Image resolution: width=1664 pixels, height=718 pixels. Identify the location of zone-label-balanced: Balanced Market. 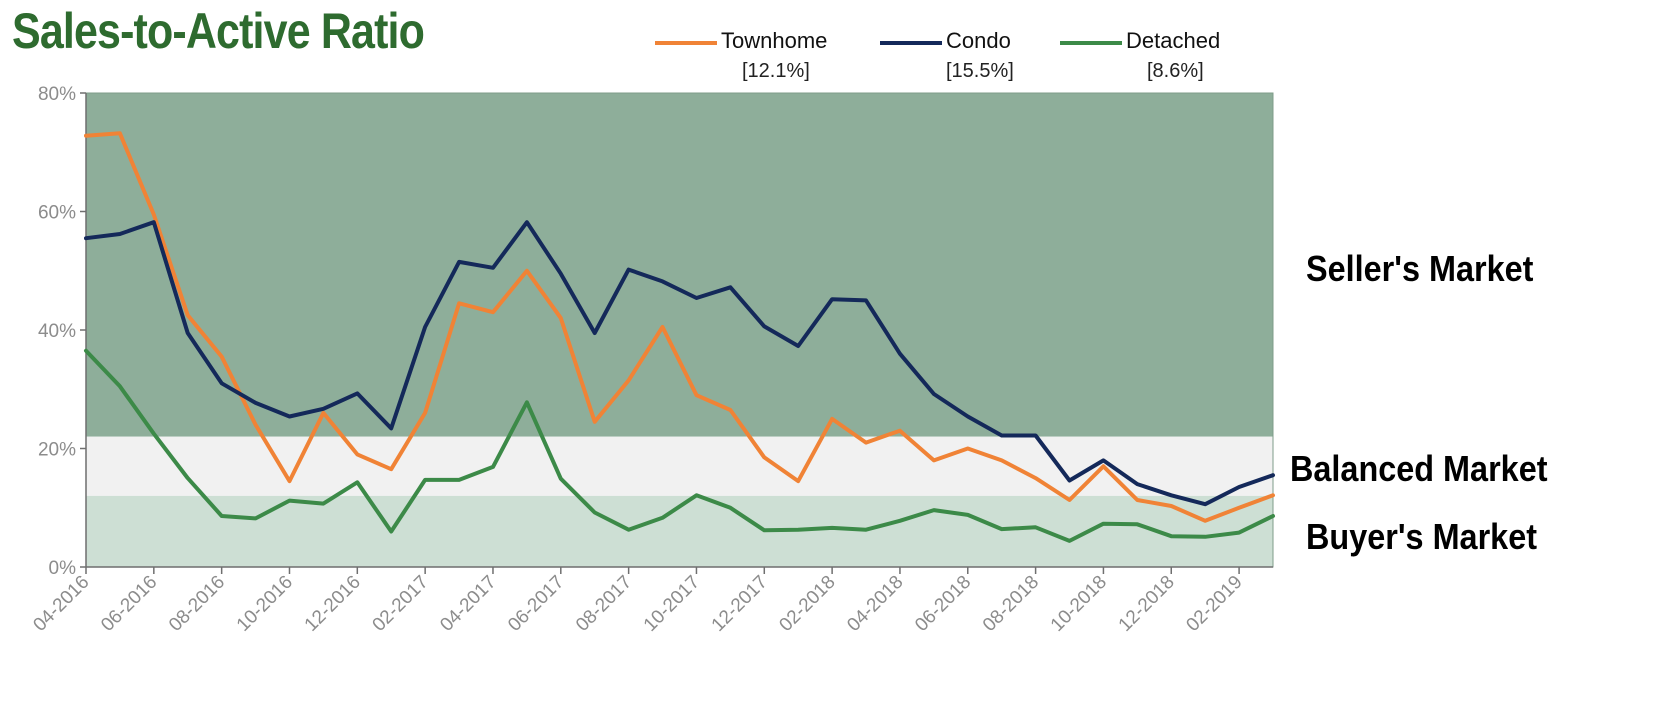
(1419, 468).